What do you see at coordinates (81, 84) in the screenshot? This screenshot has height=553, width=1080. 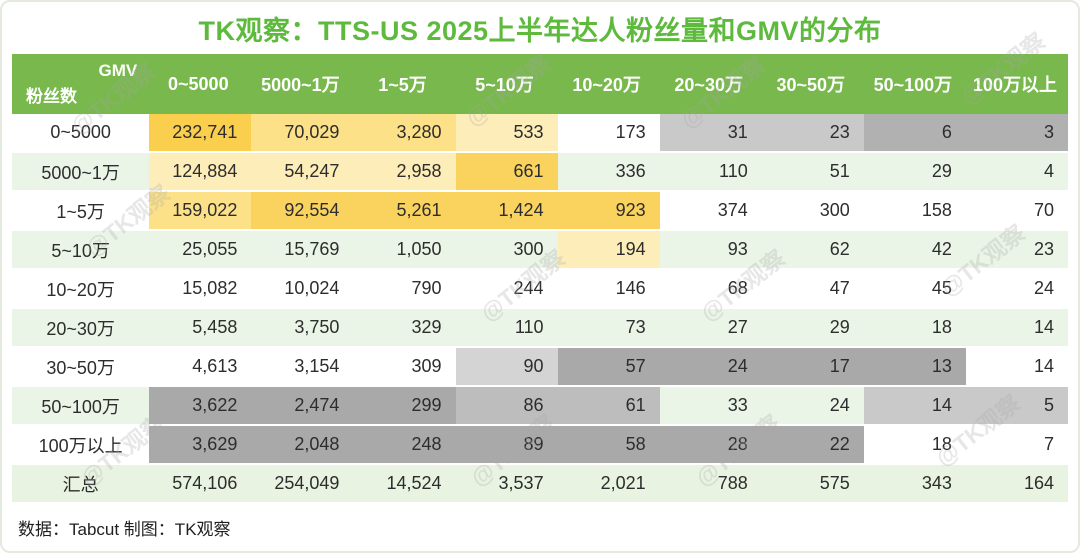 I see `corner-header-cell: GMV 粉丝数` at bounding box center [81, 84].